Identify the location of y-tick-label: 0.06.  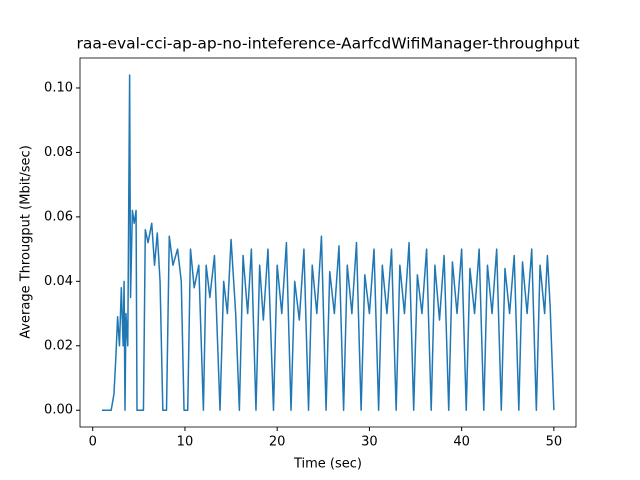
(58, 216).